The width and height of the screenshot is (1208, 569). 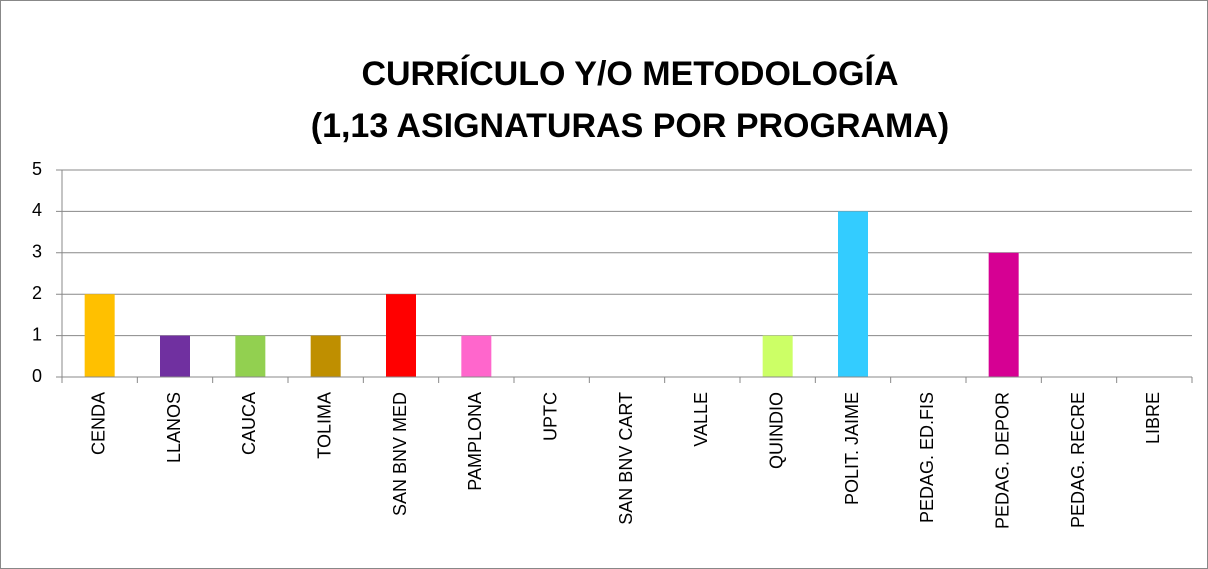 What do you see at coordinates (626, 458) in the screenshot?
I see `x-tick-label: SAN BNV CART` at bounding box center [626, 458].